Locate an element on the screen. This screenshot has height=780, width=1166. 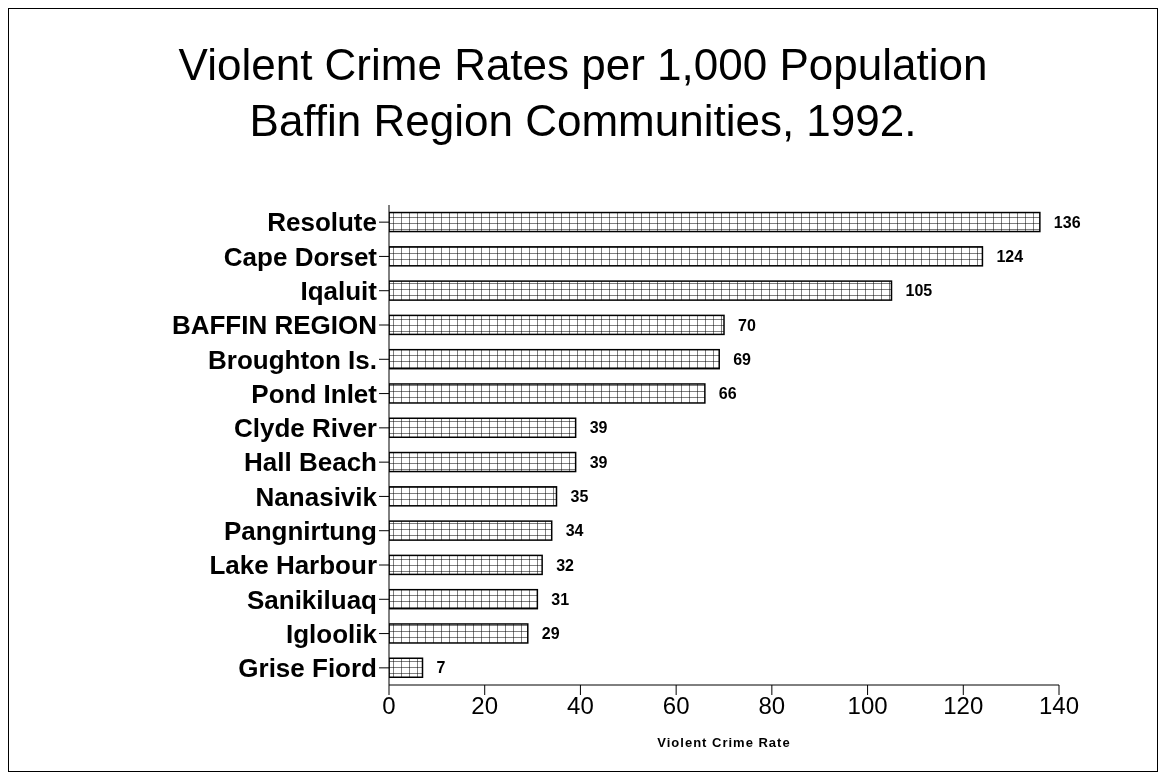
x-tick-label: 100 is located at coordinates (867, 706).